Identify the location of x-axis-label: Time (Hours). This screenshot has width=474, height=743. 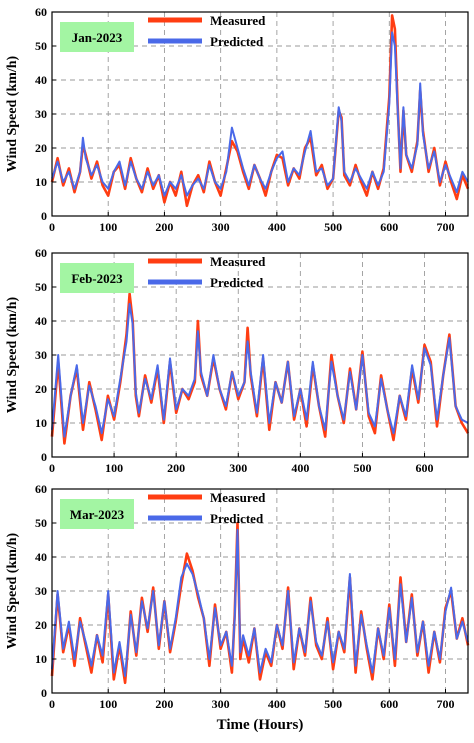
(260, 725).